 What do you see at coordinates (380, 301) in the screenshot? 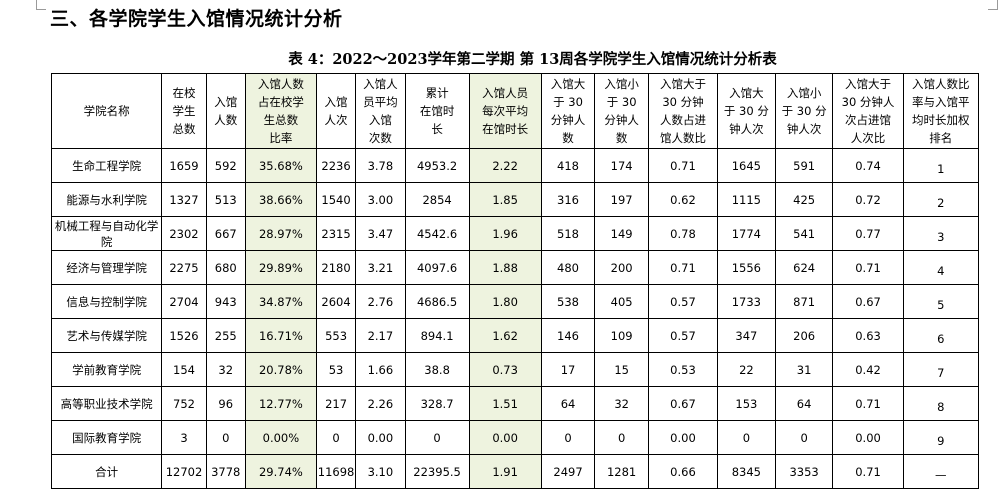
I see `cell-avg-visits: 2.76` at bounding box center [380, 301].